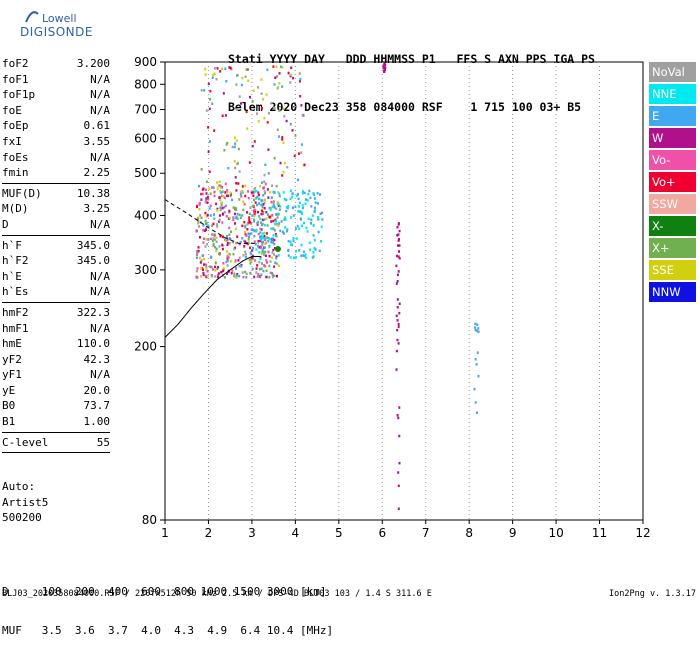 The width and height of the screenshot is (700, 650). Describe the element at coordinates (97, 126) in the screenshot. I see `param-value: 0.61` at that location.